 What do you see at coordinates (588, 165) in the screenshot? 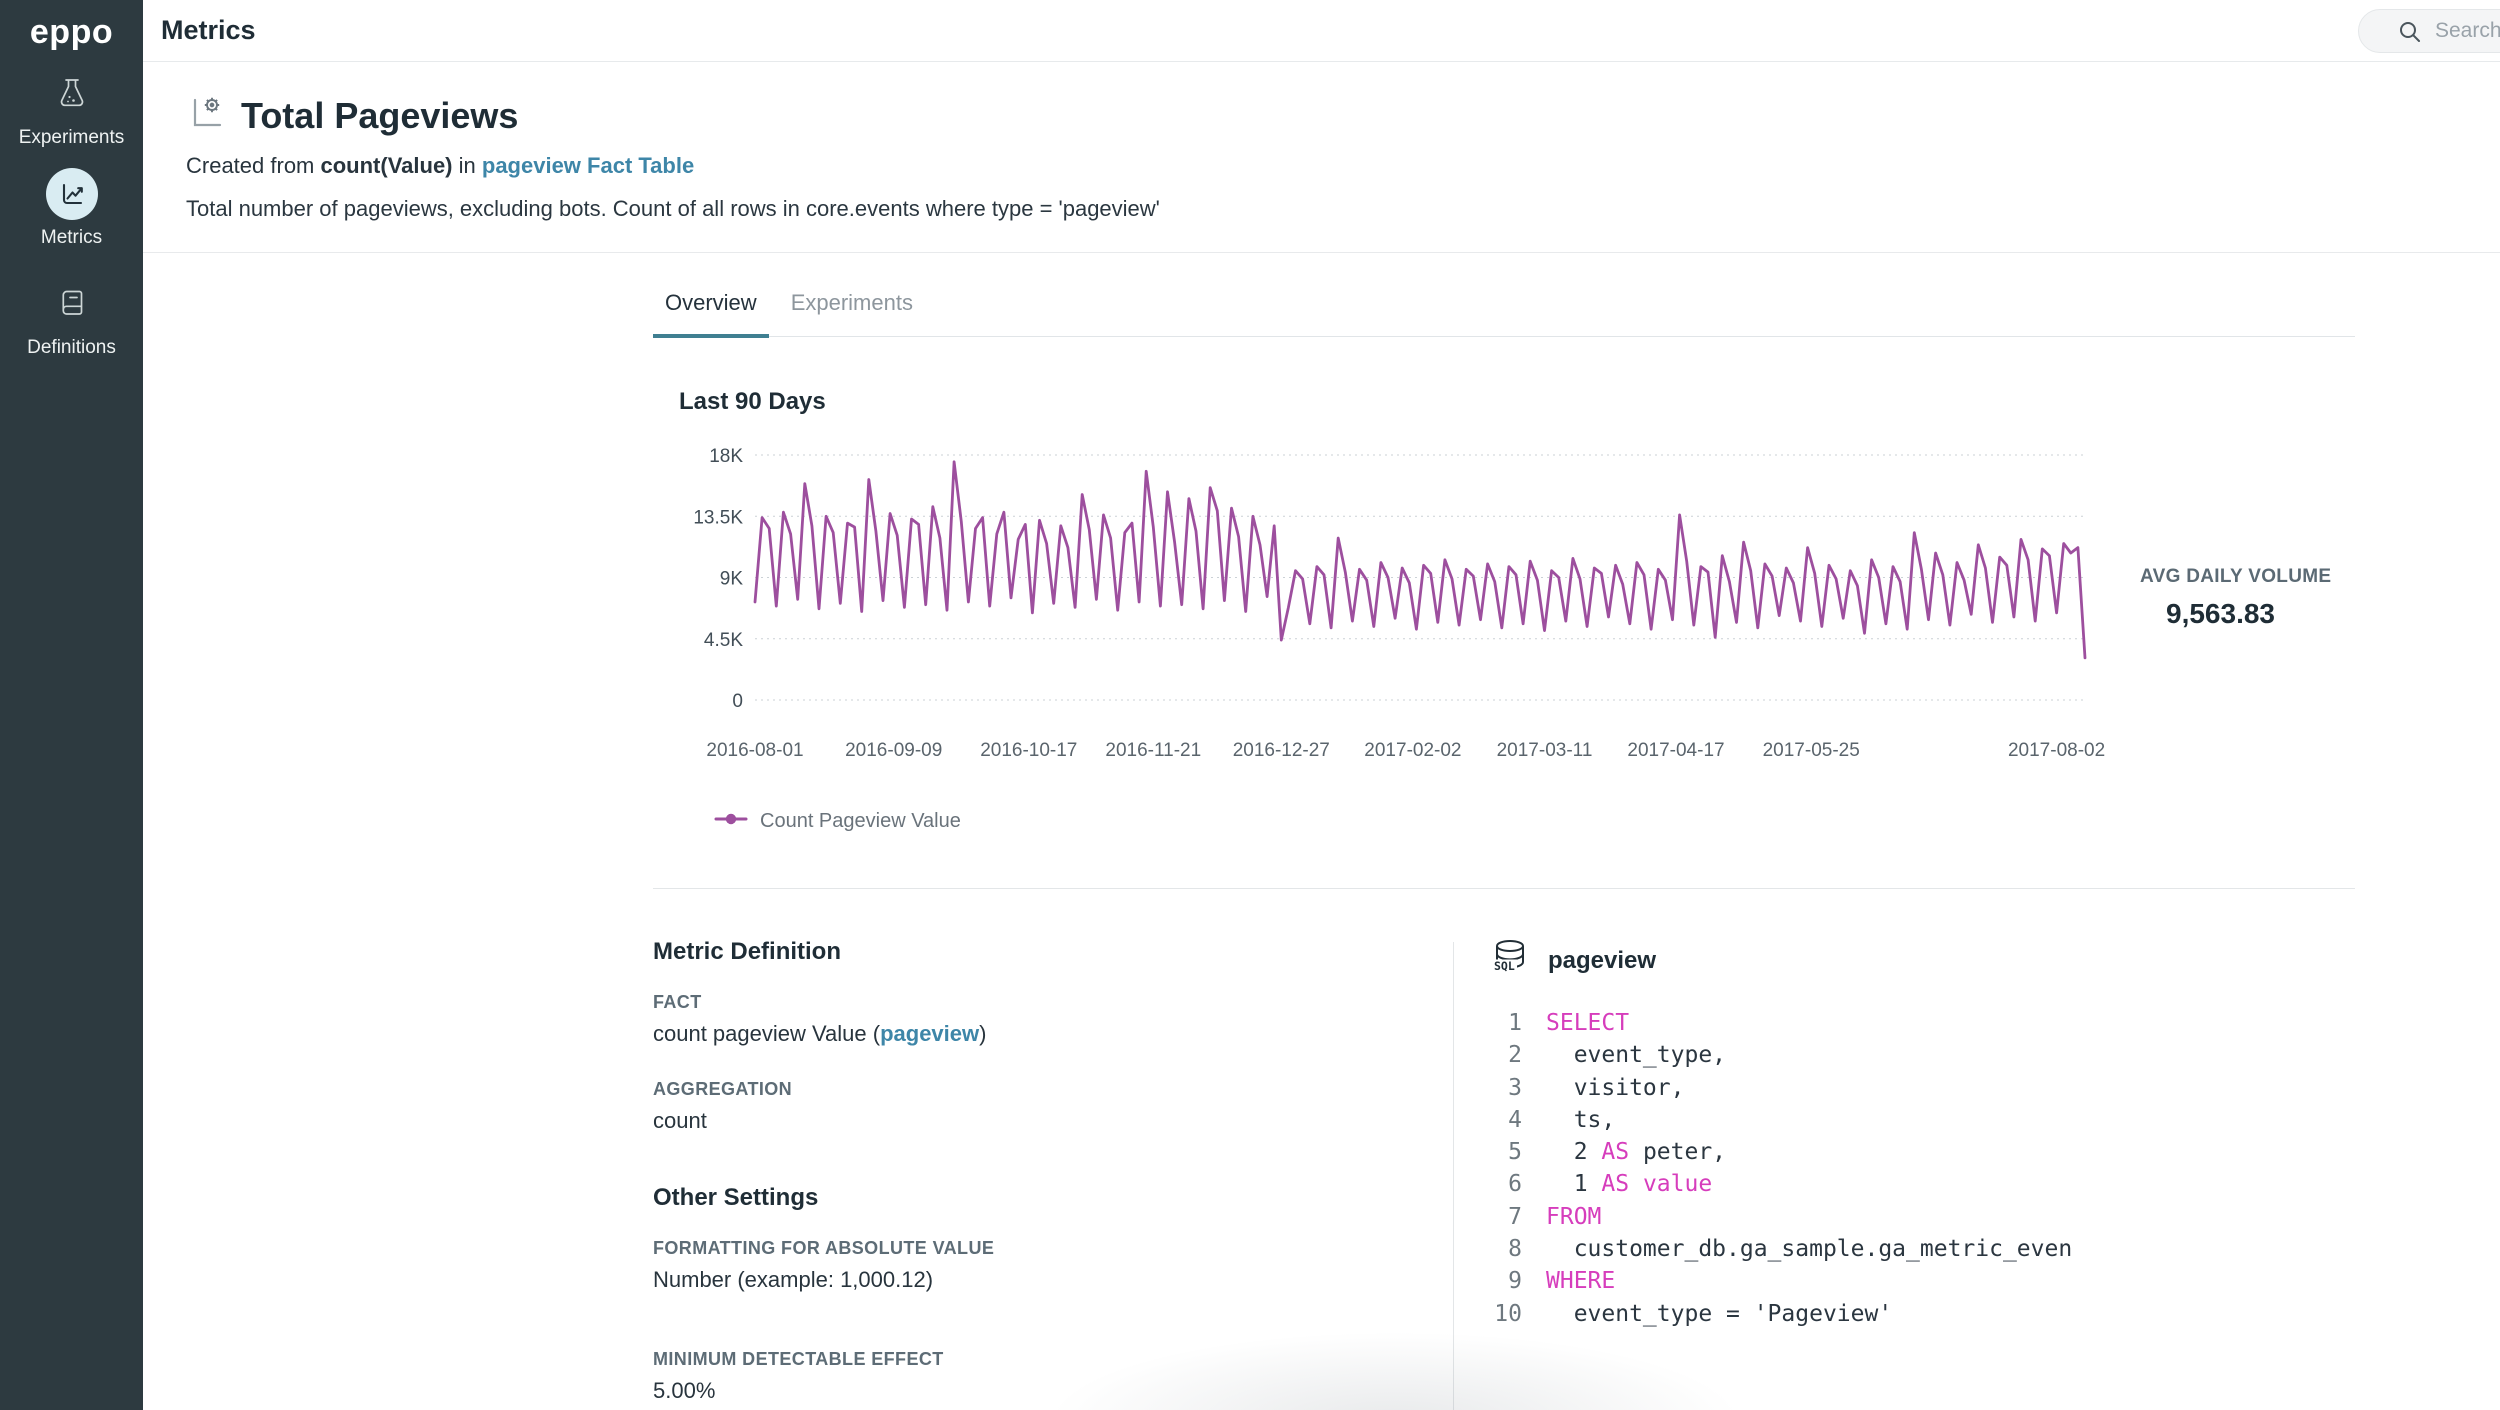
I see `fact-table-link: pageview Fact Table` at bounding box center [588, 165].